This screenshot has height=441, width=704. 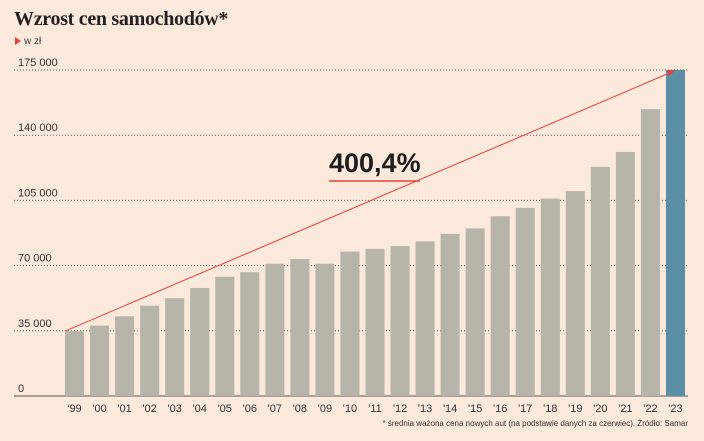 I want to click on x-tick-label: '99, so click(x=74, y=409).